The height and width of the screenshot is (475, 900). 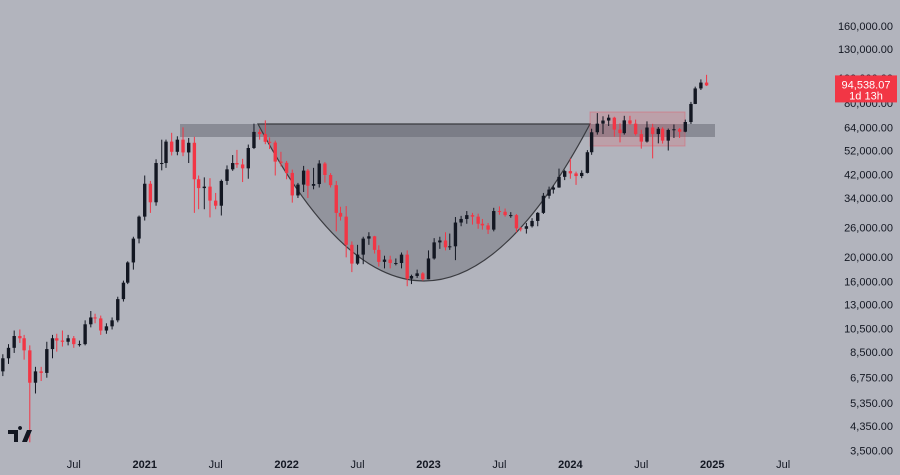 I want to click on y-tick-label: 16,000.00, so click(x=868, y=283).